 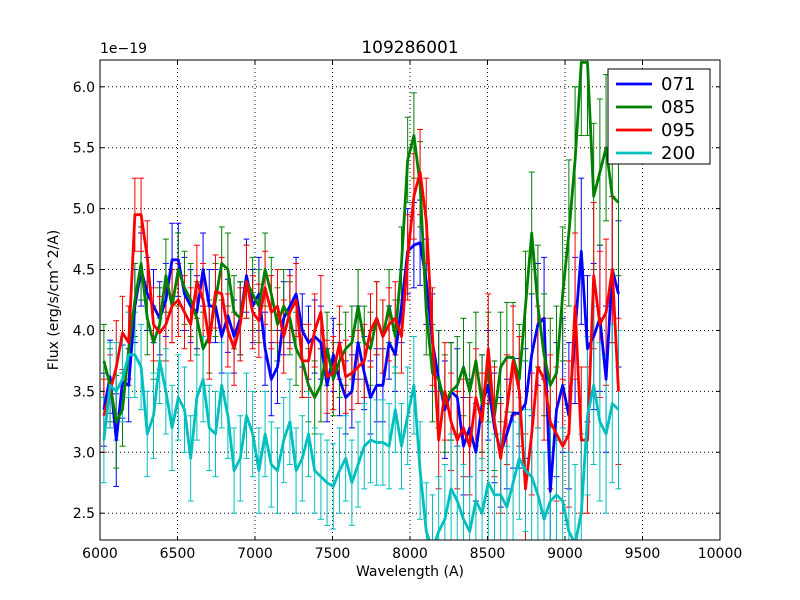 What do you see at coordinates (84, 331) in the screenshot?
I see `y-tick-label: 4.0` at bounding box center [84, 331].